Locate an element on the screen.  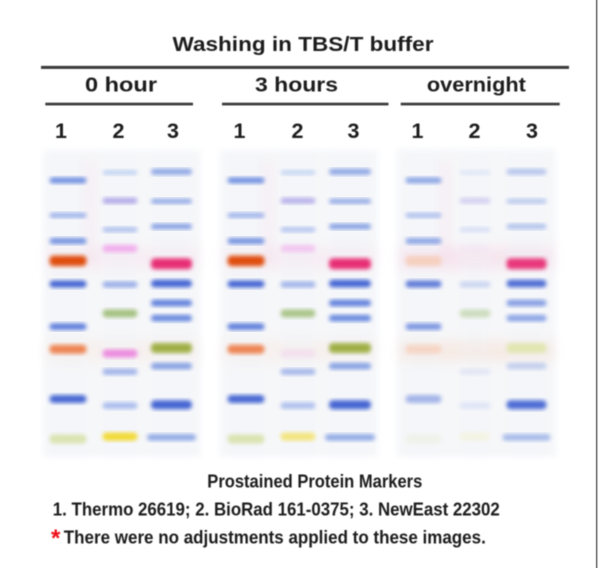
svg-text: Prostained Protein Markers is located at coordinates (314, 481).